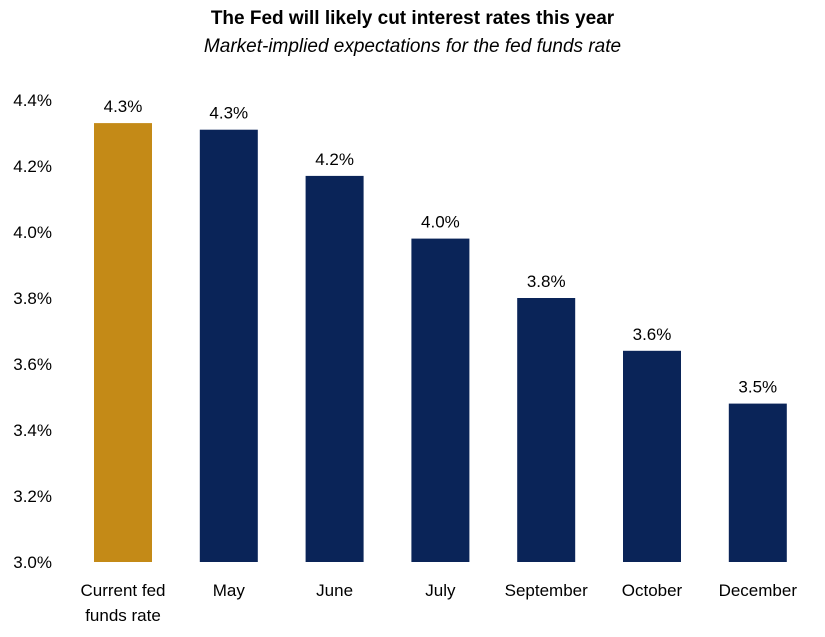  Describe the element at coordinates (546, 281) in the screenshot. I see `data-label: 3.8%` at that location.